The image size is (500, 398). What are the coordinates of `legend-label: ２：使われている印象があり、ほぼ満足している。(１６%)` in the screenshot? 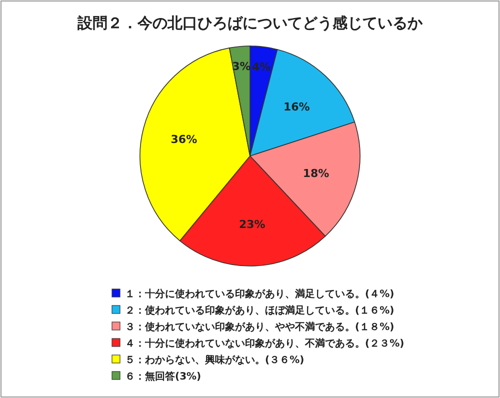 It's located at (259, 310).